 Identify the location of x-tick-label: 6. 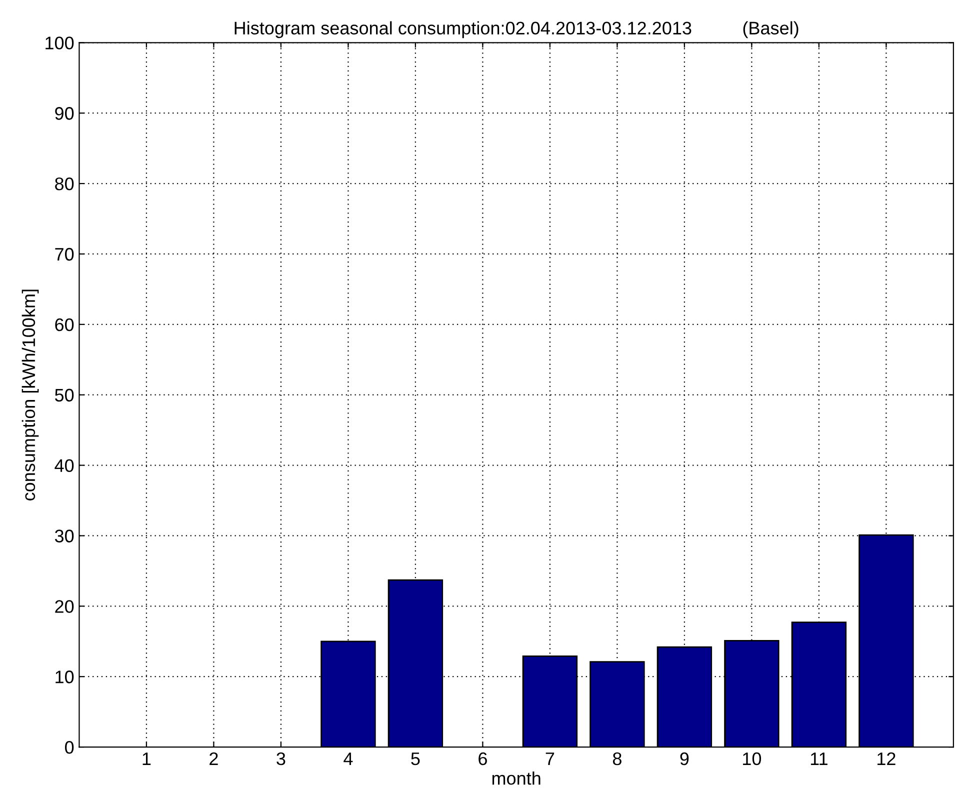
(482, 759).